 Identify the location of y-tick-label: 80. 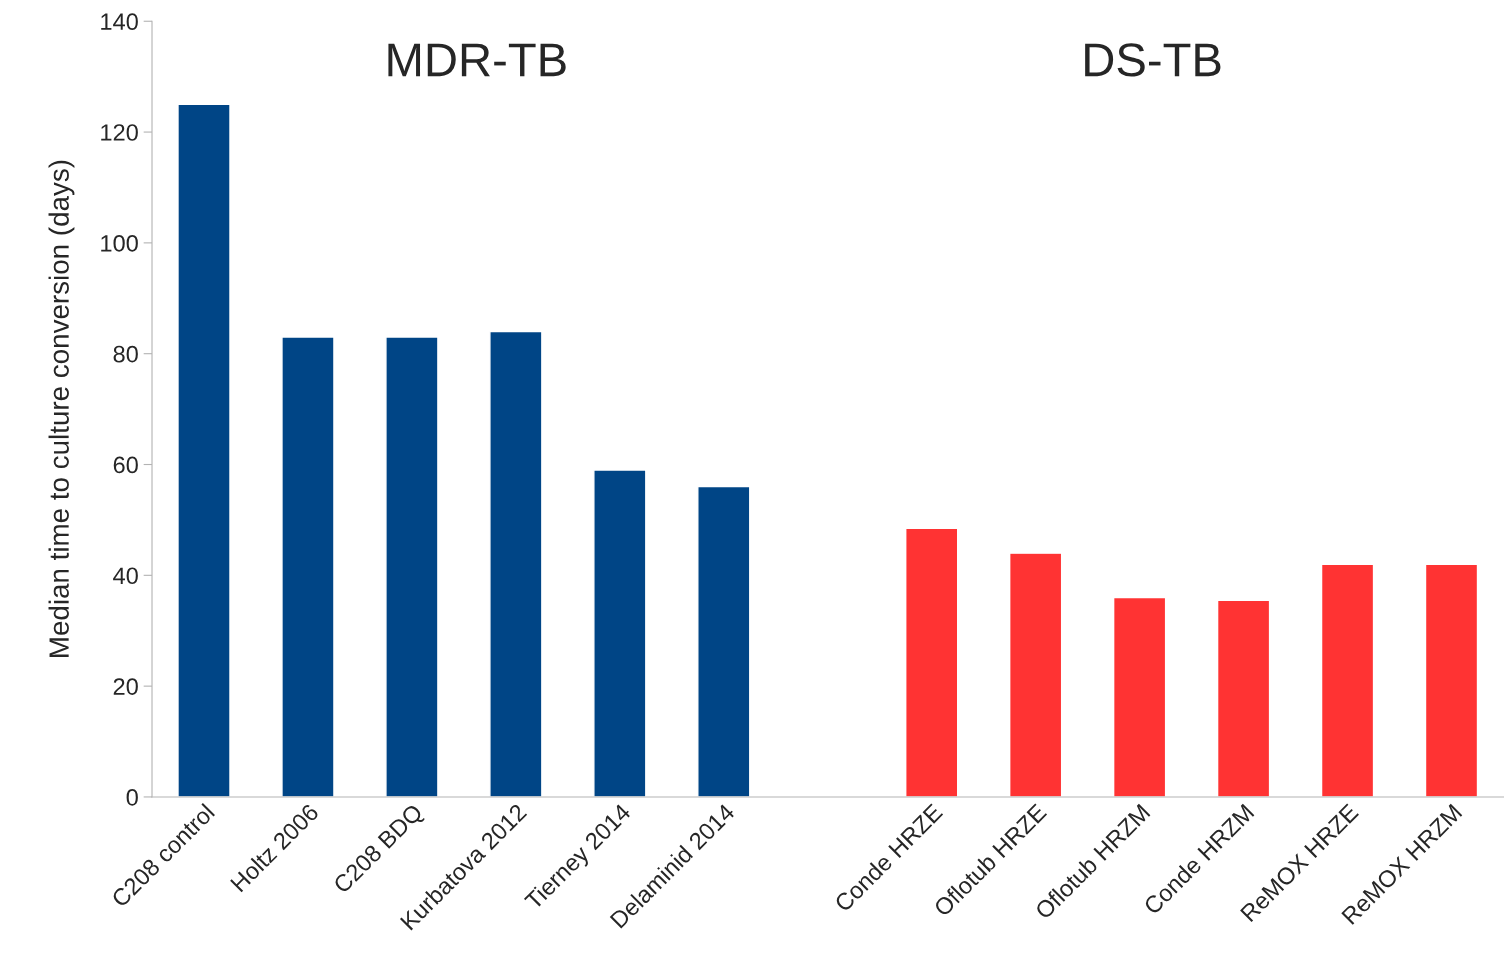
(125, 354).